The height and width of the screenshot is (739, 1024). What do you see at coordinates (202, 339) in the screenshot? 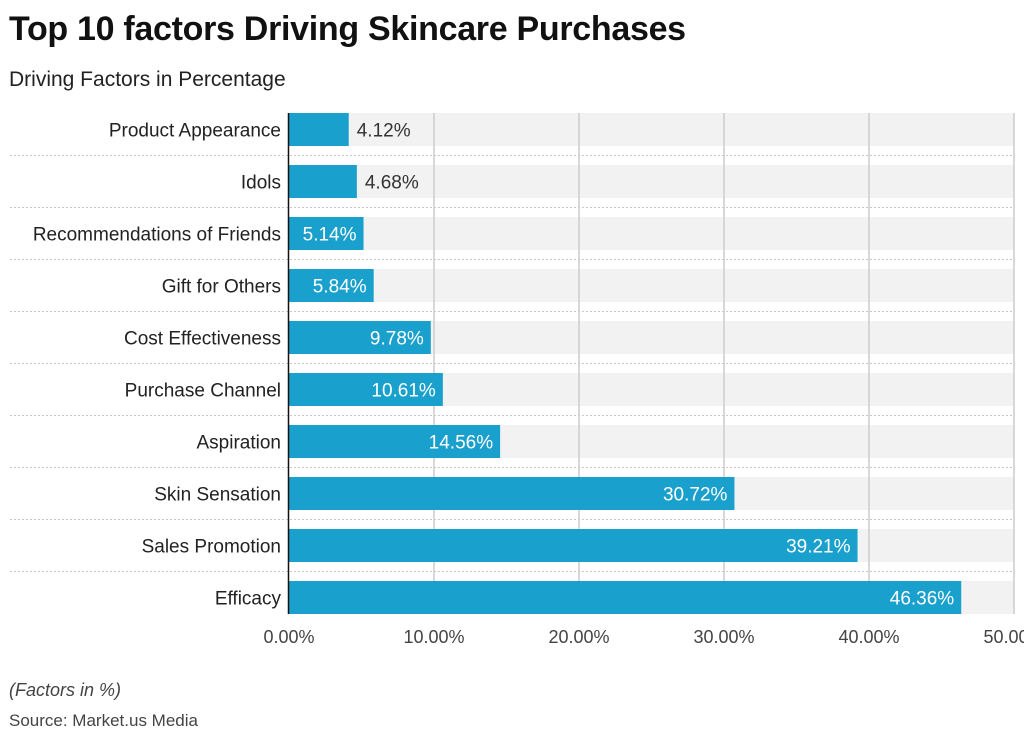
I see `category-label: Cost Effectiveness` at bounding box center [202, 339].